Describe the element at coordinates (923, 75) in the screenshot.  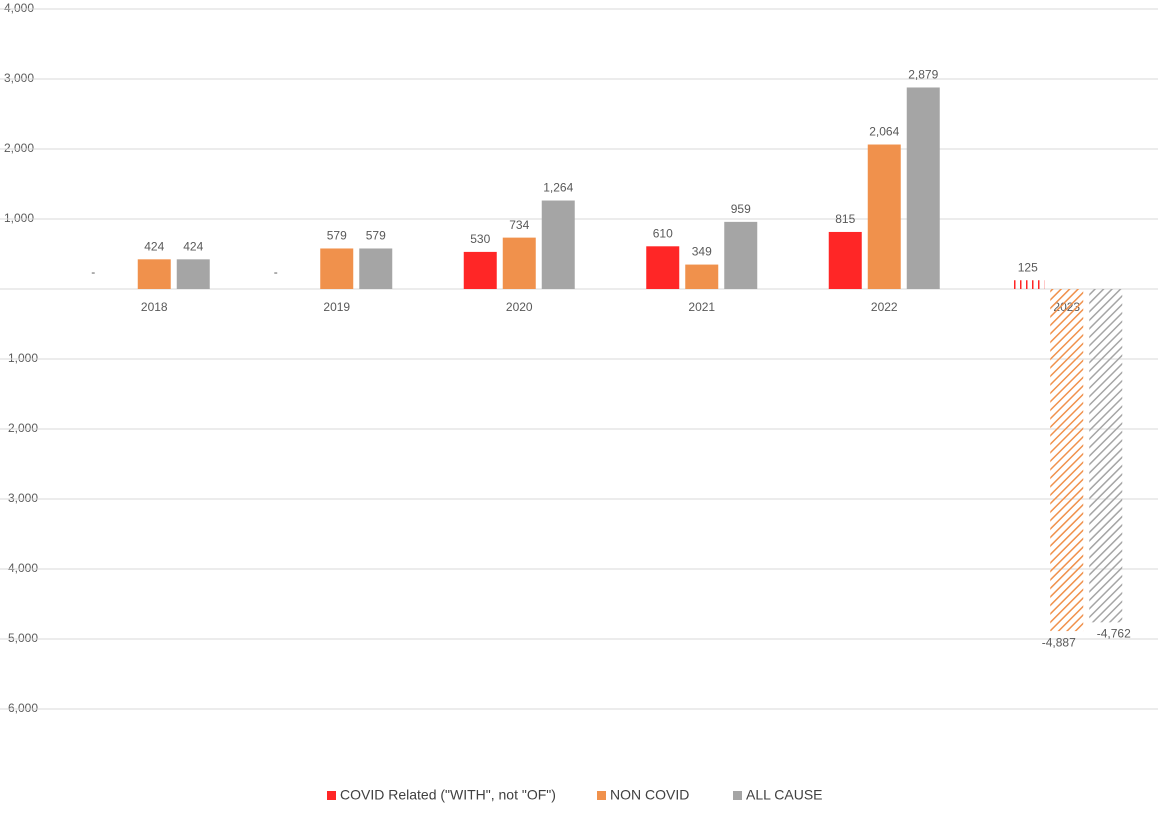
I see `data-label: 2,879` at that location.